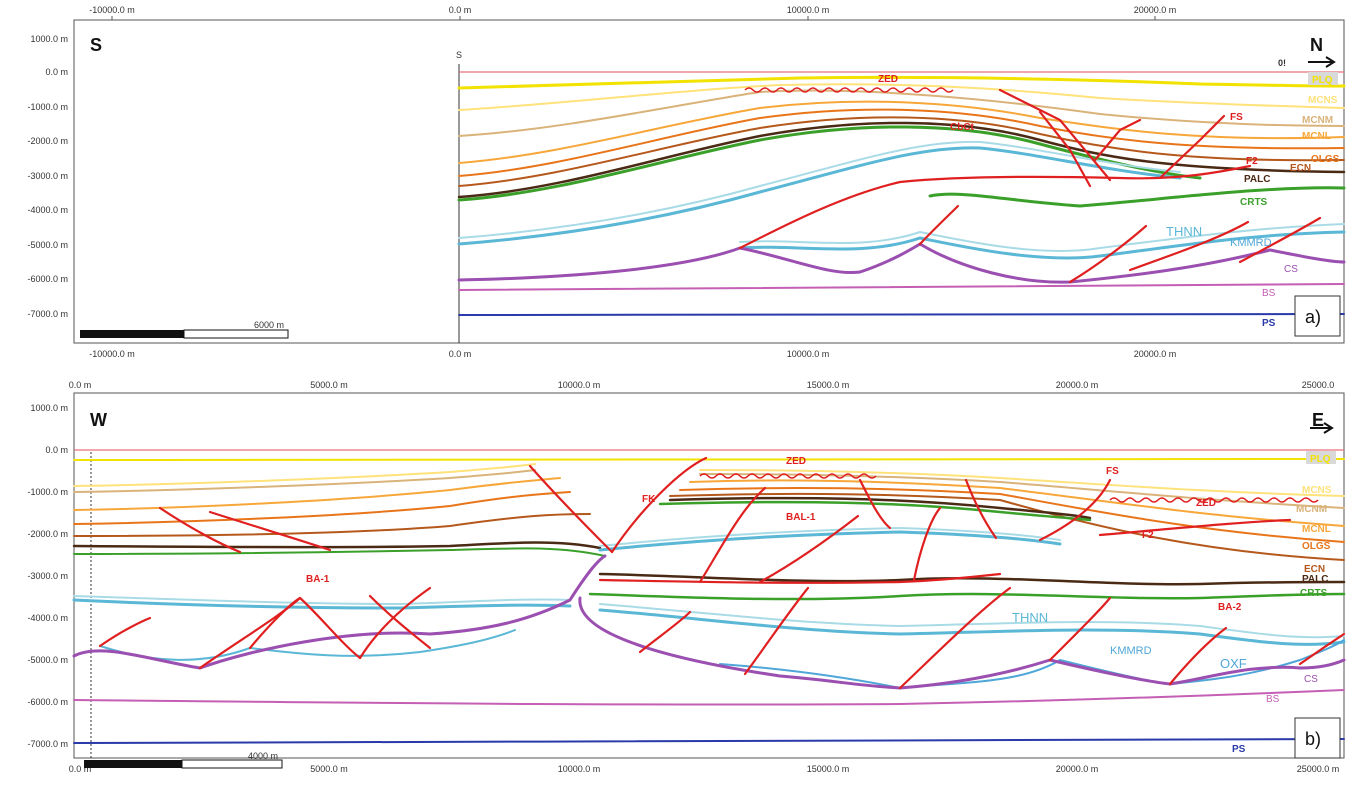 This screenshot has width=1359, height=802. I want to click on unit-label-oxf: OXF, so click(1233, 663).